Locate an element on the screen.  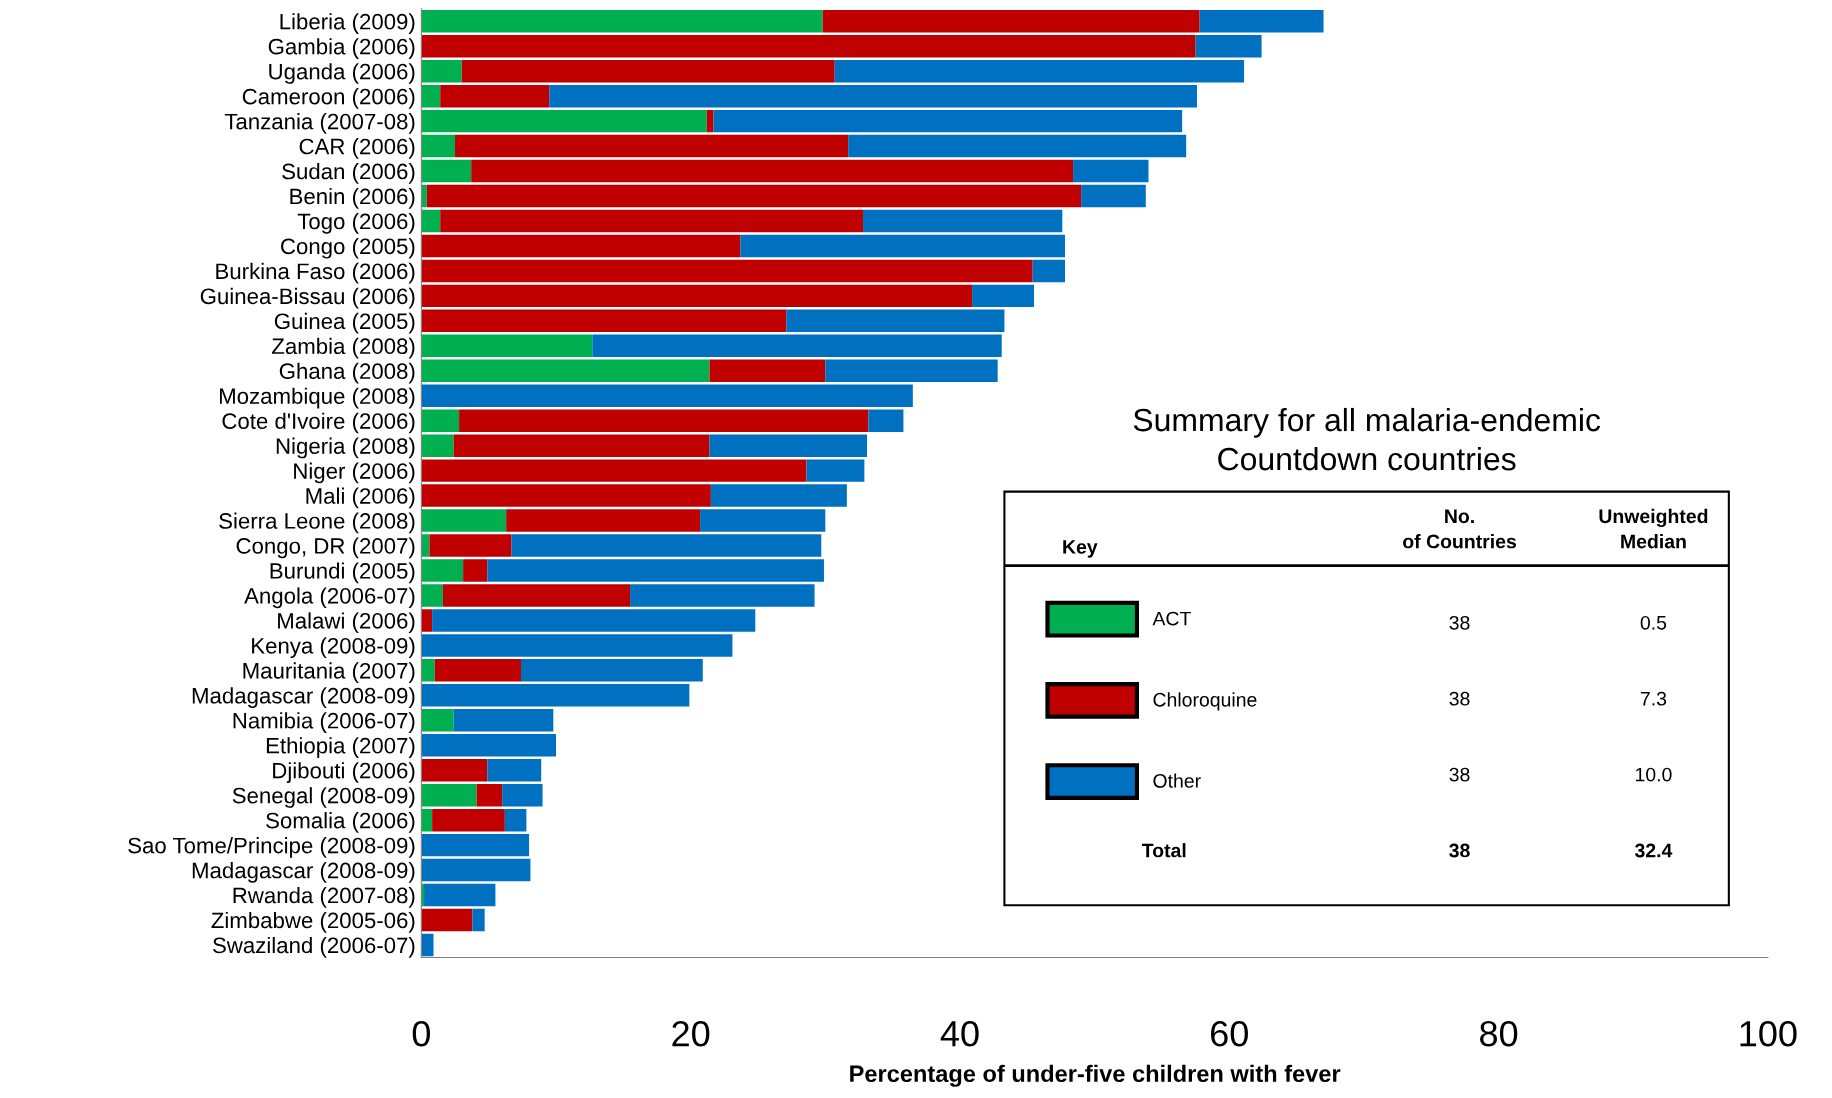
annotation: No. of Countries is located at coordinates (1459, 529).